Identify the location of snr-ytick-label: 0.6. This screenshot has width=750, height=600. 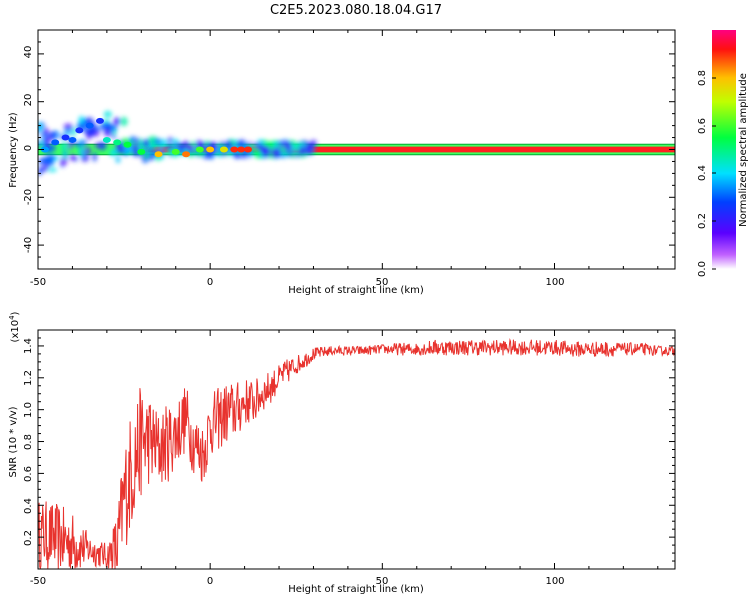
(28, 474).